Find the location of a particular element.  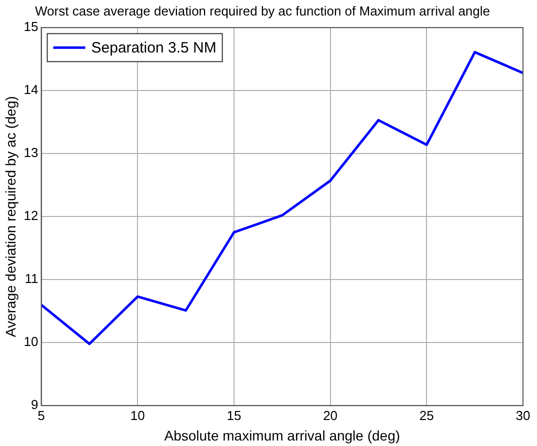

x-tick-label: 5 is located at coordinates (41, 415).